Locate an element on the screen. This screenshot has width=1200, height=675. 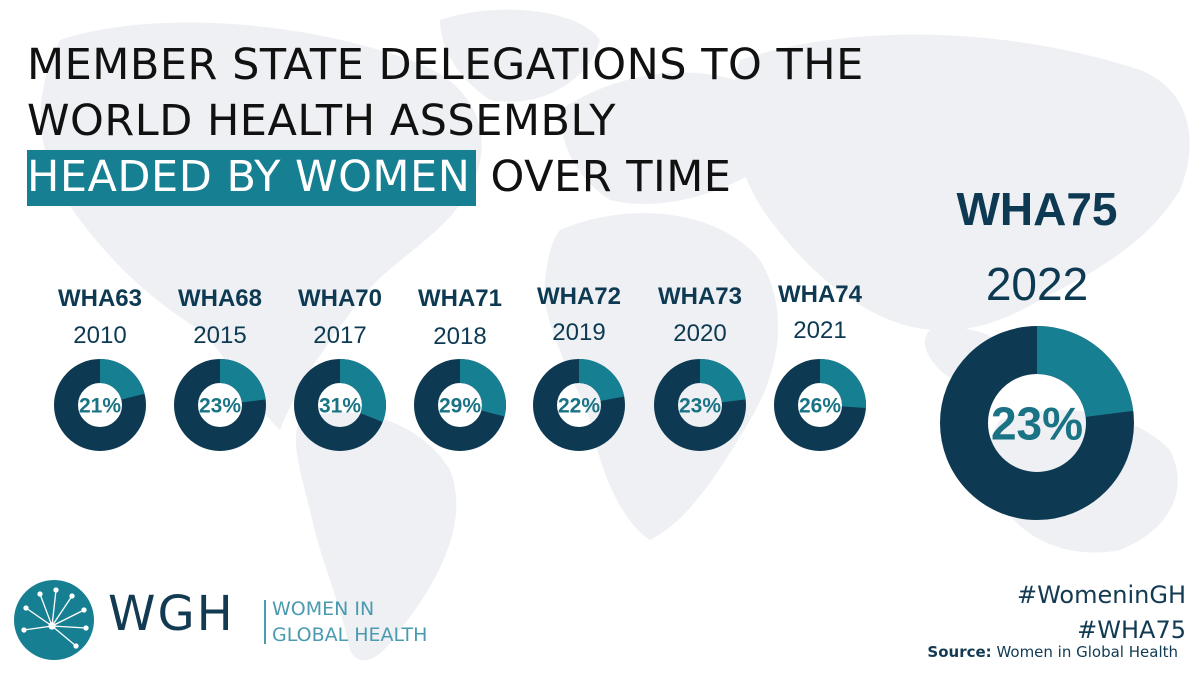
assembly-label-wha74: WHA74 is located at coordinates (820, 294).